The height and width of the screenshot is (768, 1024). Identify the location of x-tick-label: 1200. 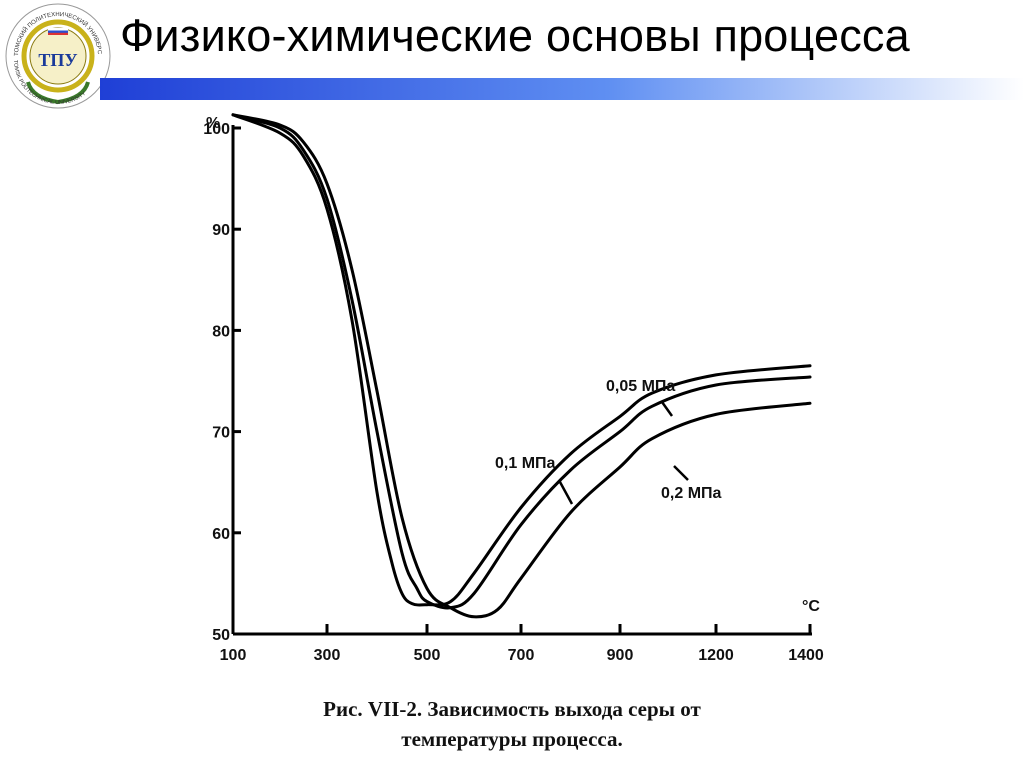
(716, 655).